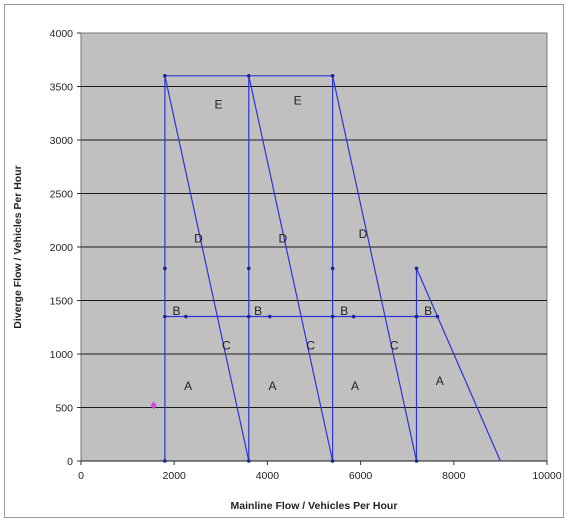  Describe the element at coordinates (175, 476) in the screenshot. I see `x-tick-label: 2000` at that location.